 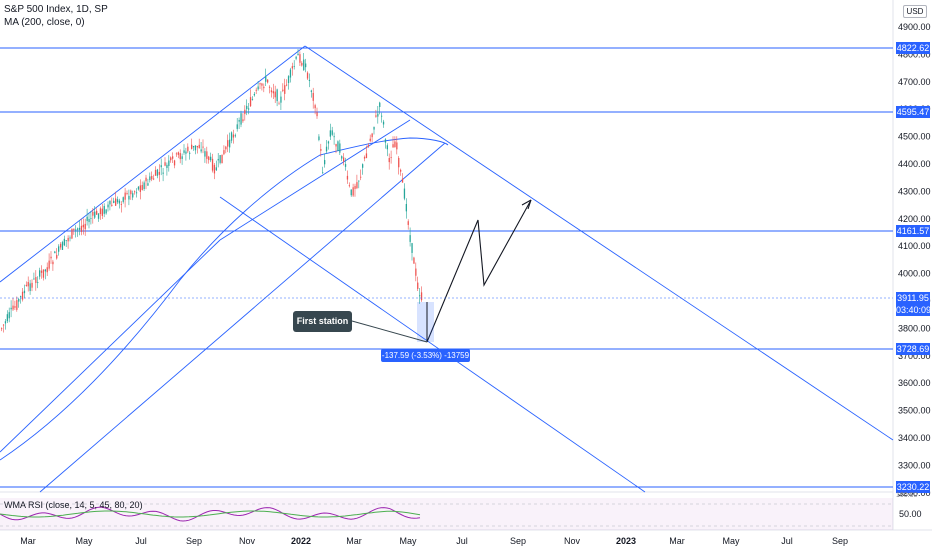 What do you see at coordinates (354, 541) in the screenshot?
I see `time-axis-label: Mar` at bounding box center [354, 541].